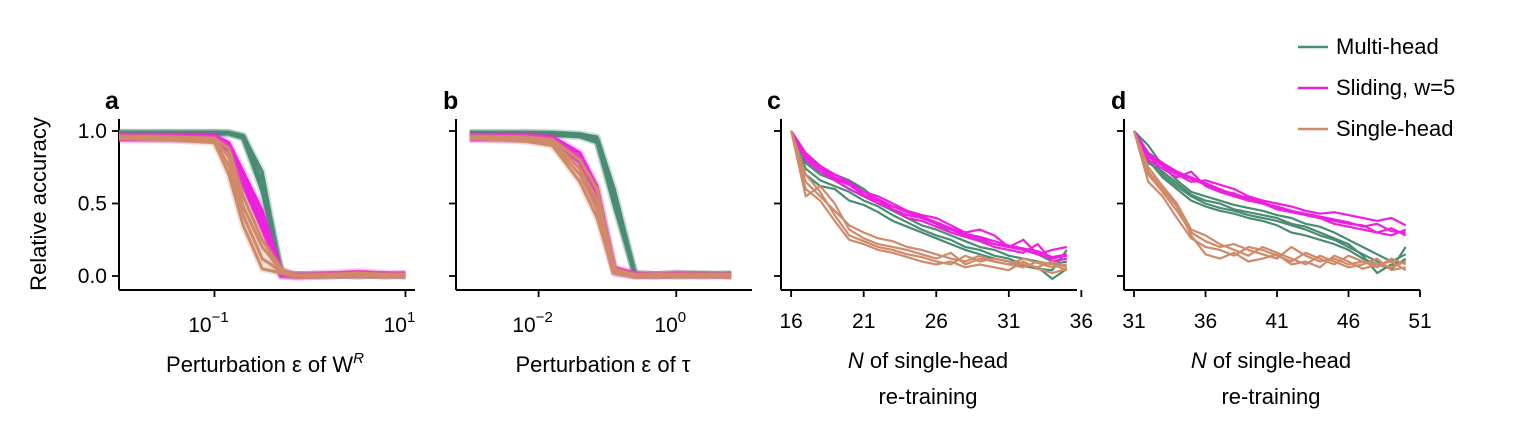  I want to click on x-axis-label-d: N of single-head, so click(1271, 360).